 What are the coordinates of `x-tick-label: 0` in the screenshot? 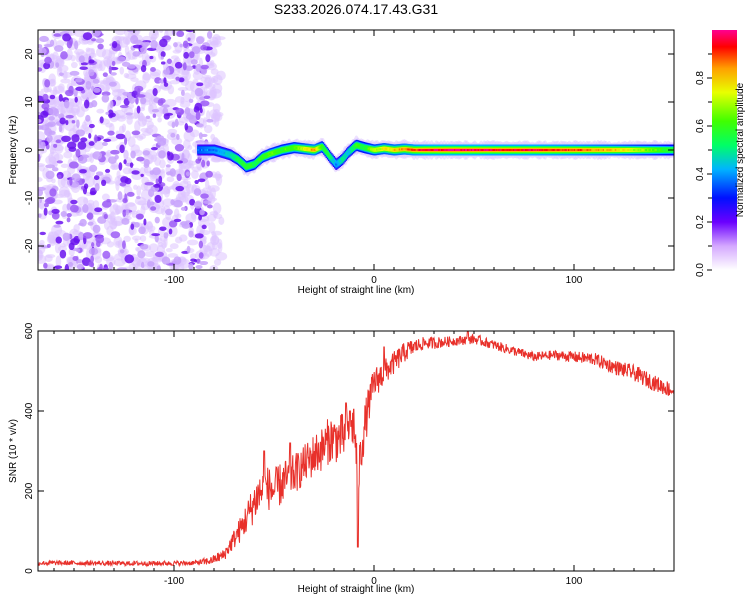 It's located at (374, 581).